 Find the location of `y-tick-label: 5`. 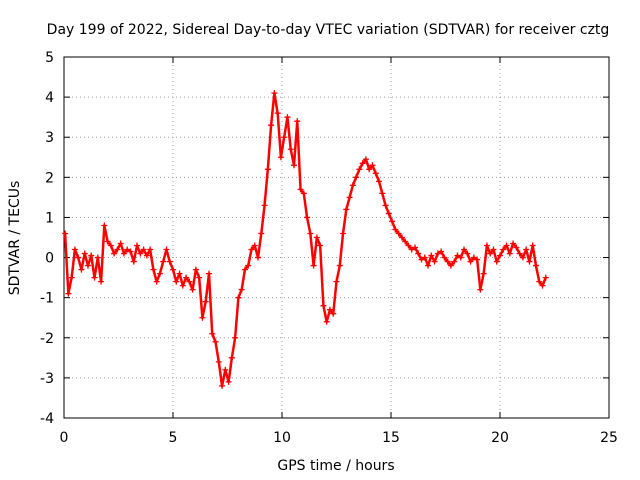

y-tick-label: 5 is located at coordinates (49, 58).